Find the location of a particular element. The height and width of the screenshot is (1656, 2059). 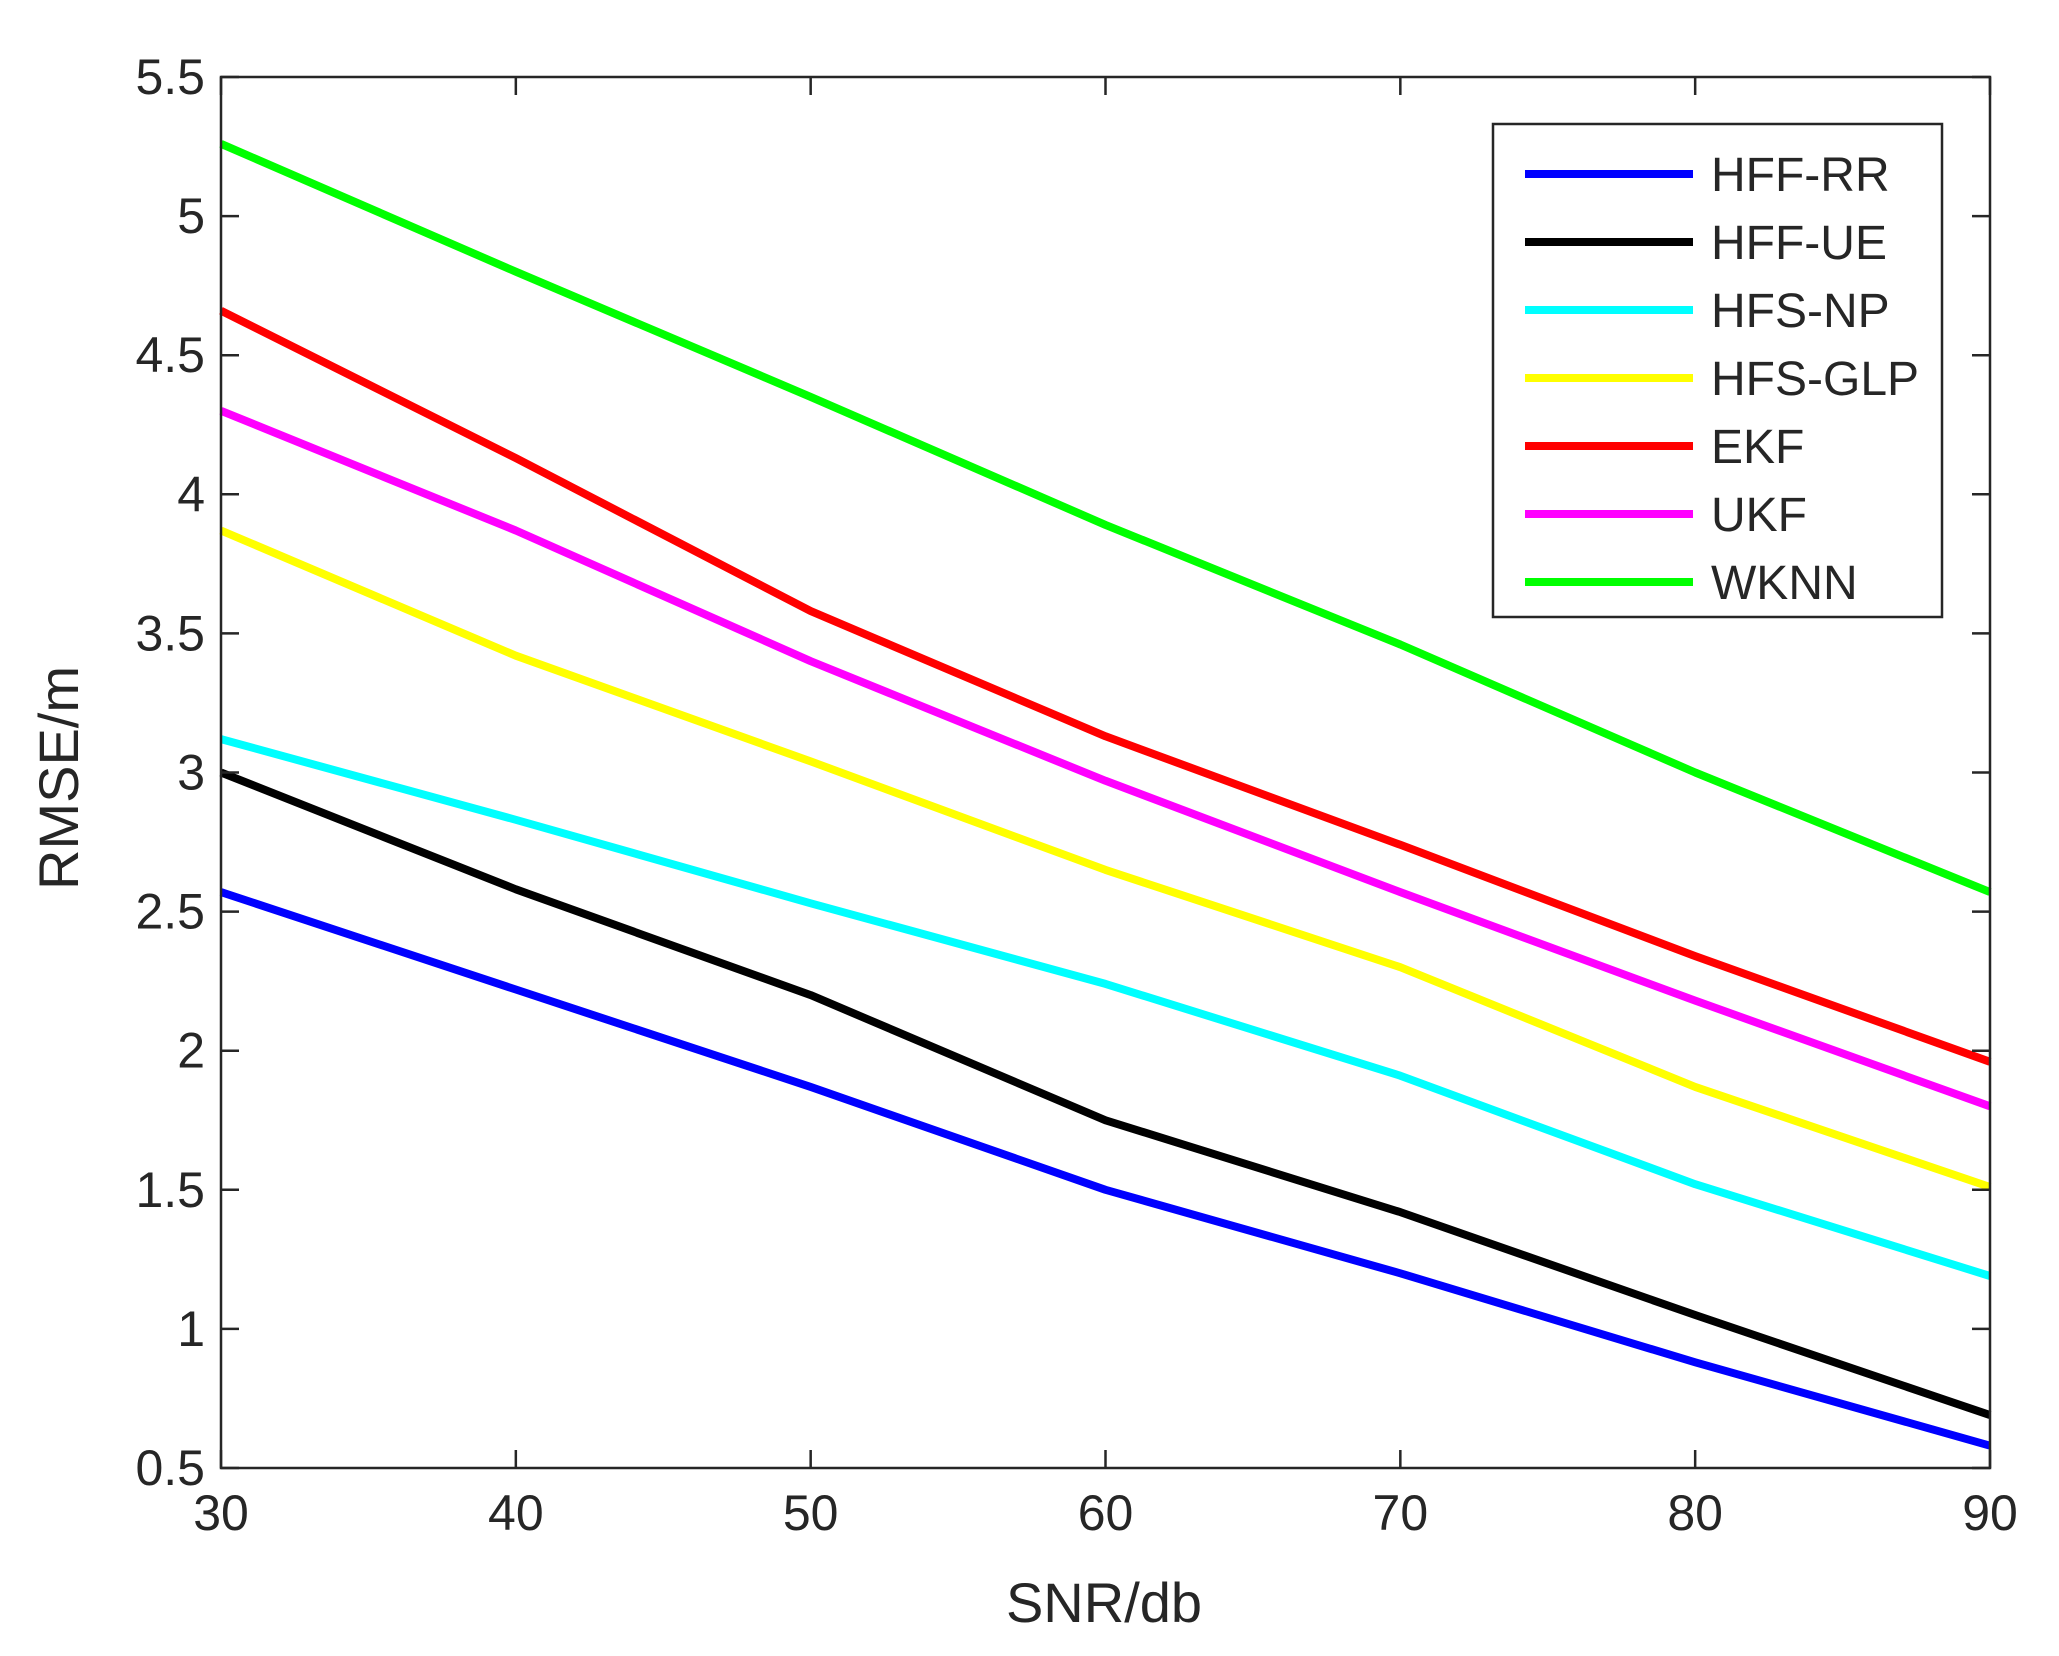

y-tick-label: 2 is located at coordinates (191, 1051).